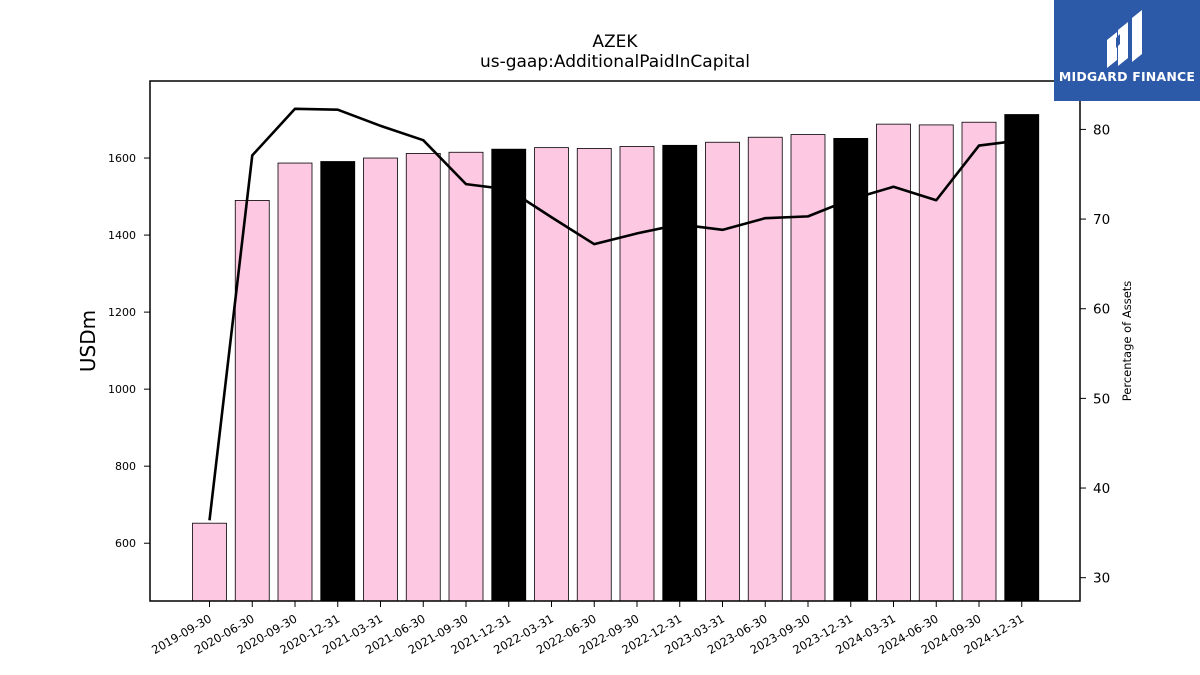 This screenshot has height=675, width=1200. I want to click on y-tick-label: 1600, so click(122, 158).